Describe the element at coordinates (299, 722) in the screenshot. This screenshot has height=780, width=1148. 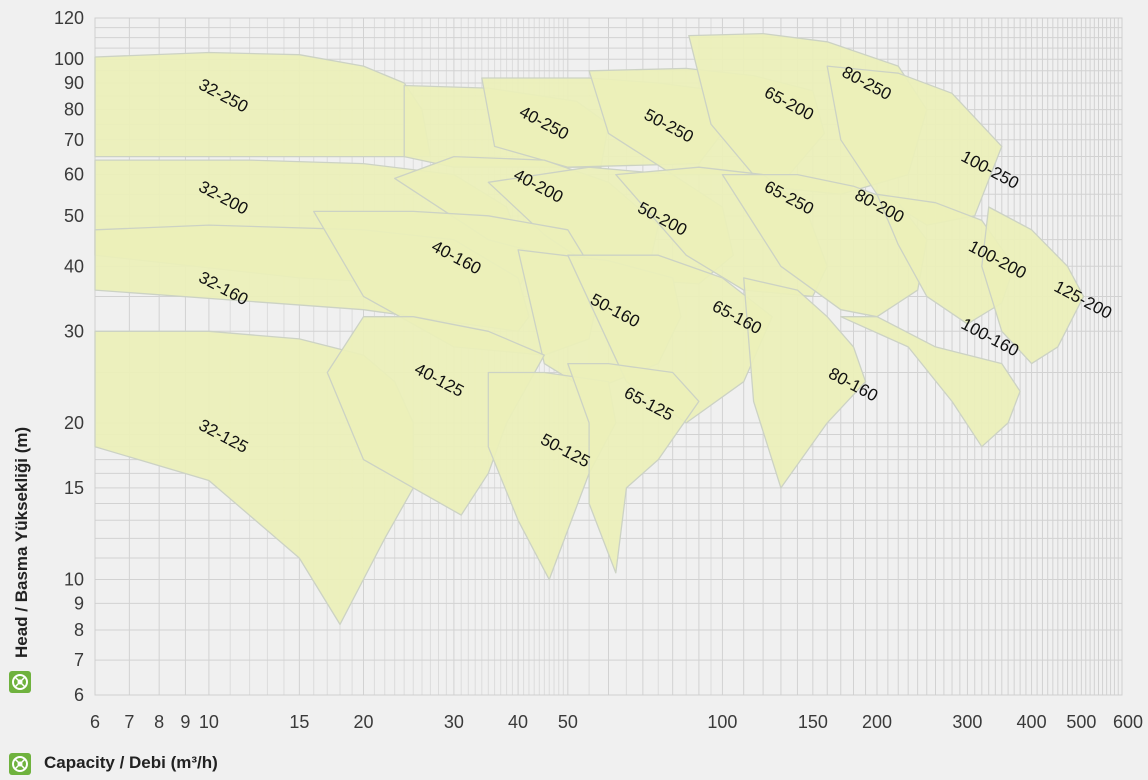
I see `x-tick-label: 15` at that location.